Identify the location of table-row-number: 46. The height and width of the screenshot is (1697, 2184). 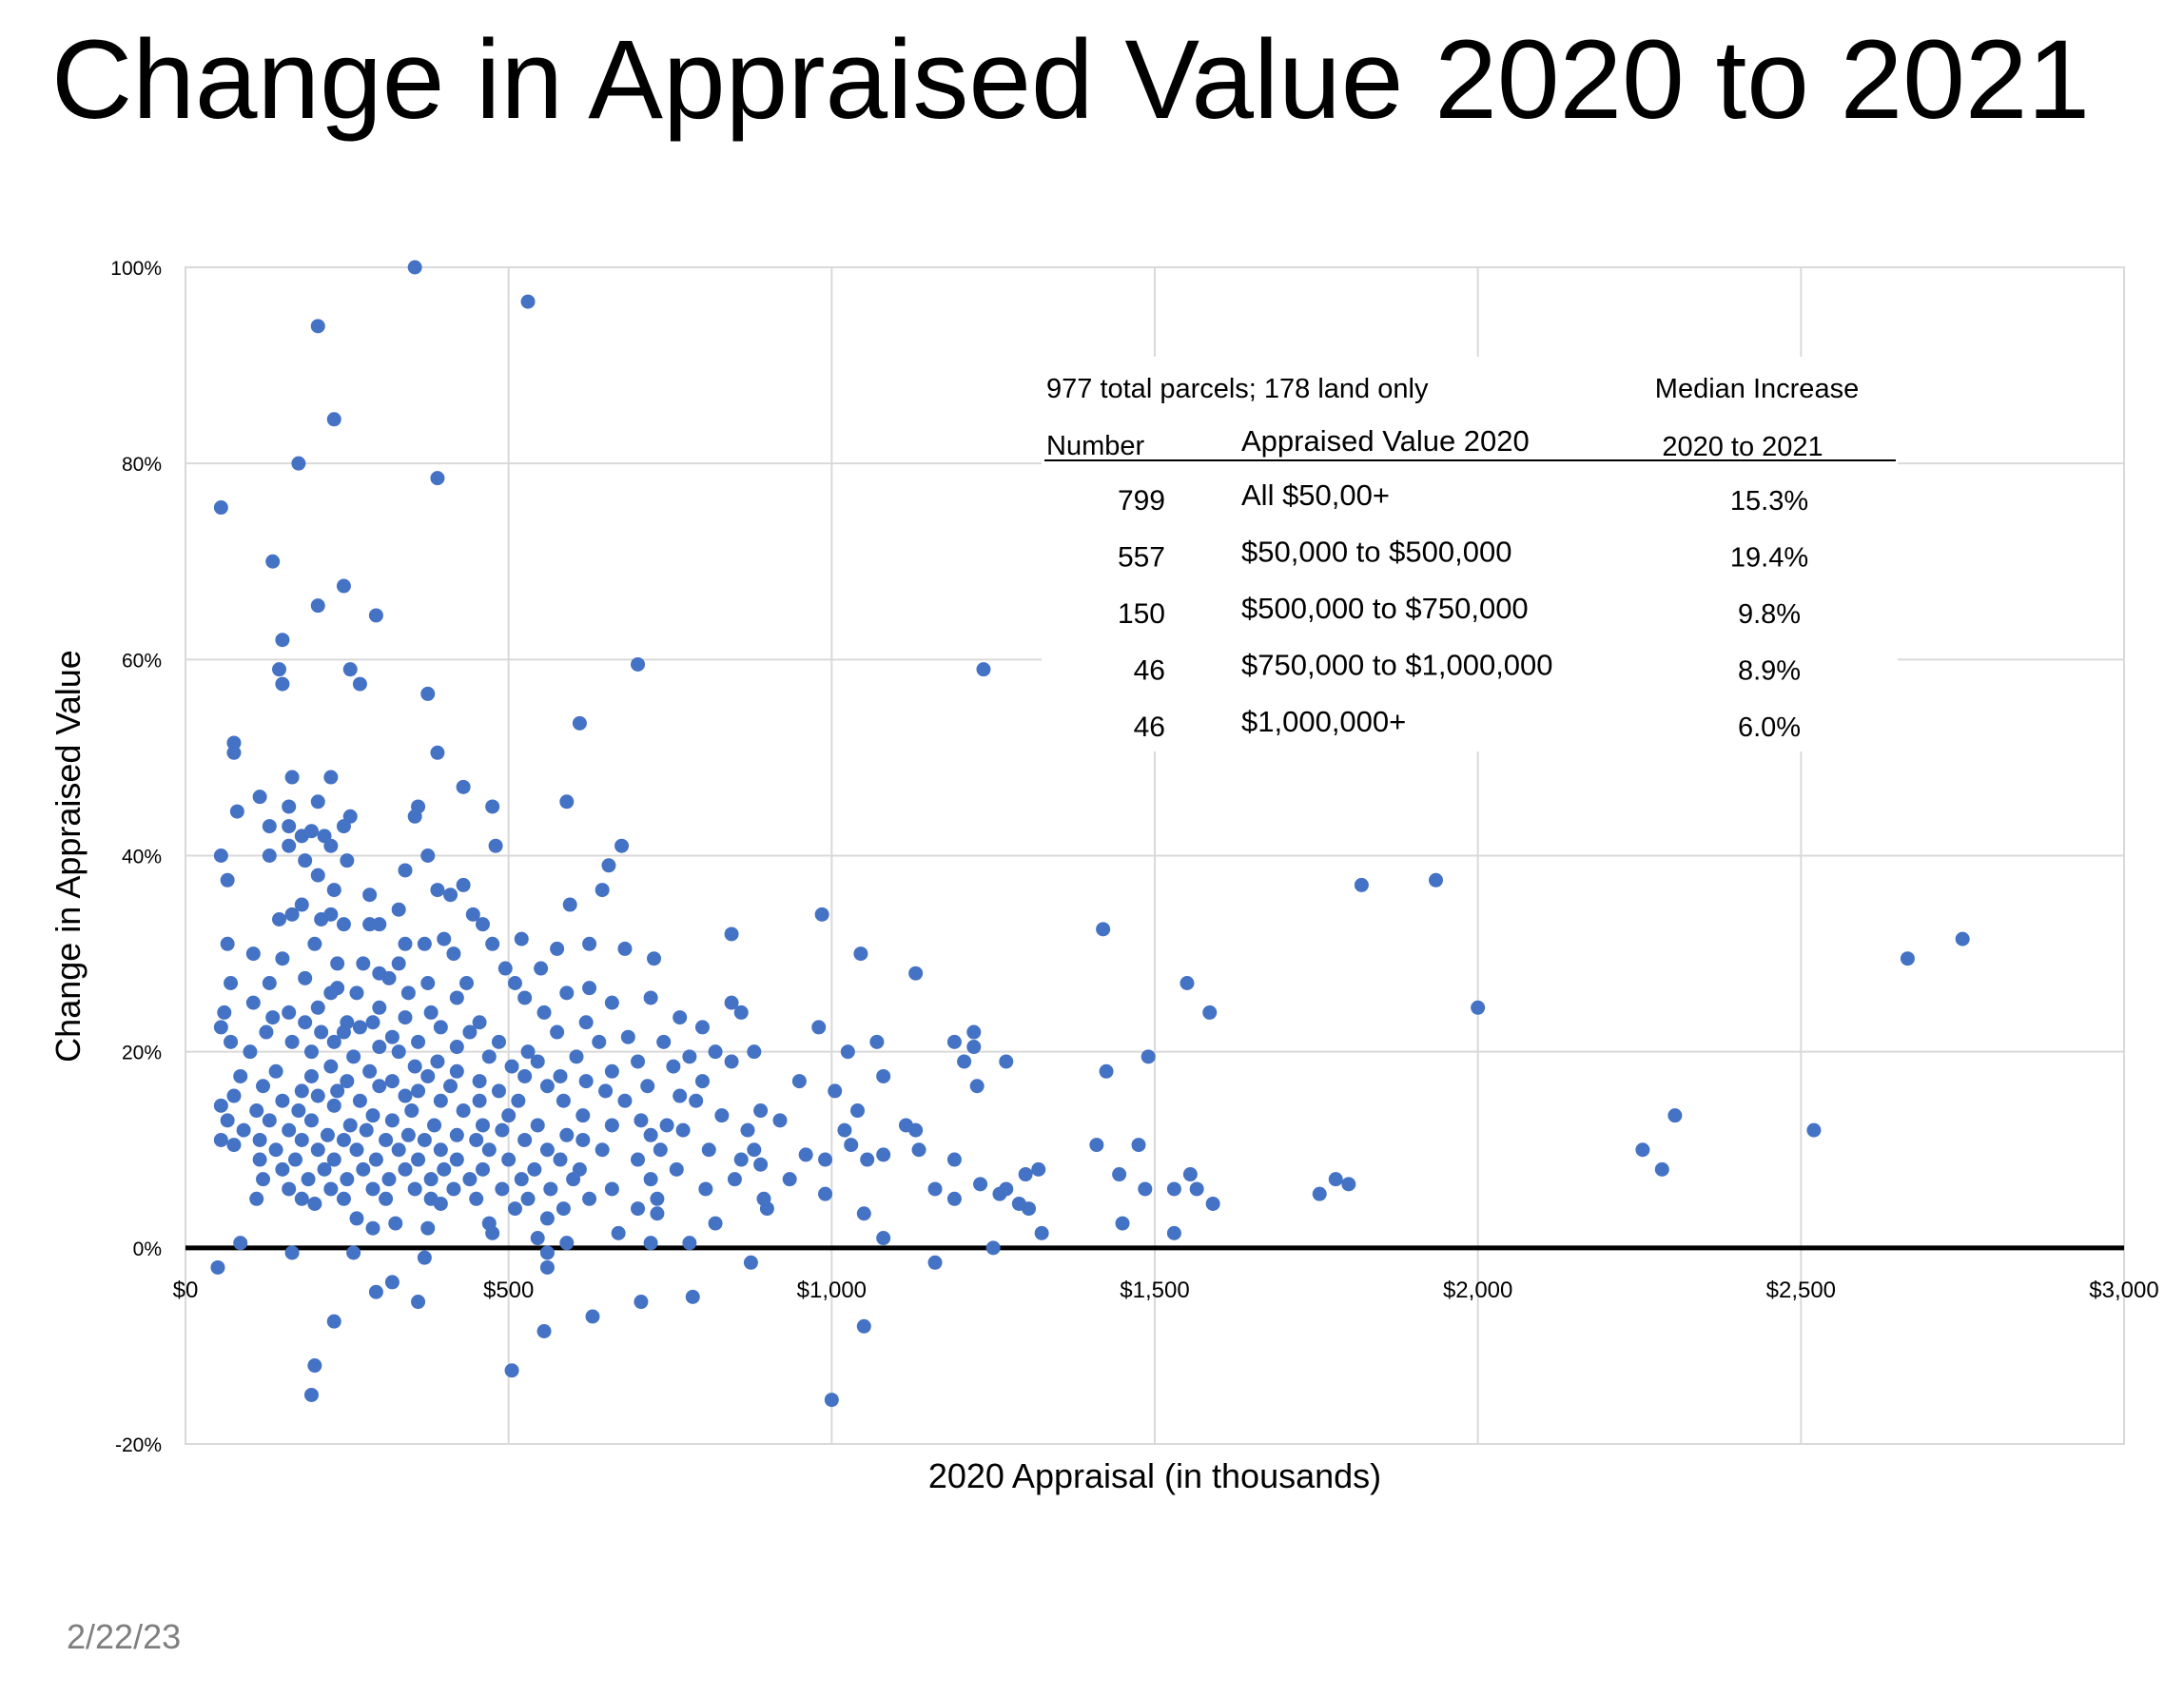
(1149, 727).